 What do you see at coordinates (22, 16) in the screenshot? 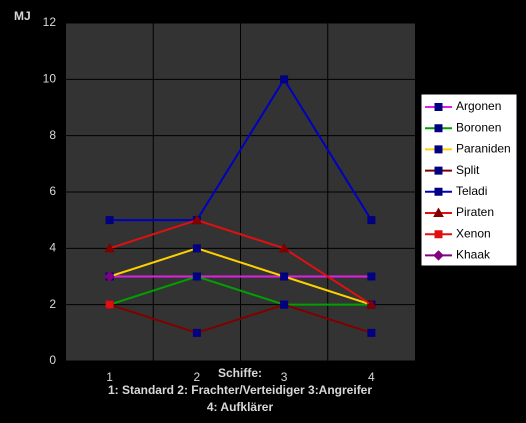
I see `chart-title: MJ` at bounding box center [22, 16].